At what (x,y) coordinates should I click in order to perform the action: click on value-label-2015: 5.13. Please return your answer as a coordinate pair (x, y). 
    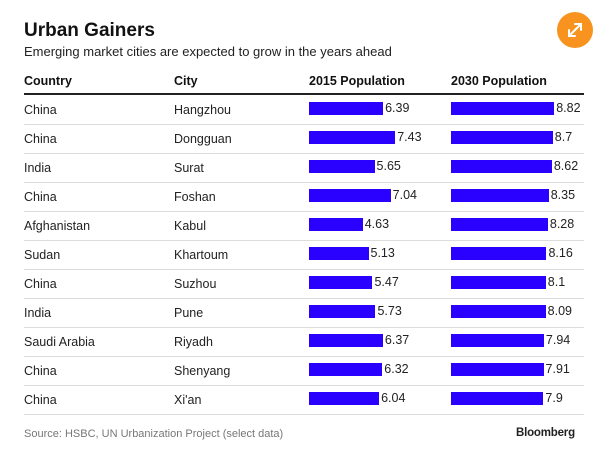
    Looking at the image, I should click on (382, 253).